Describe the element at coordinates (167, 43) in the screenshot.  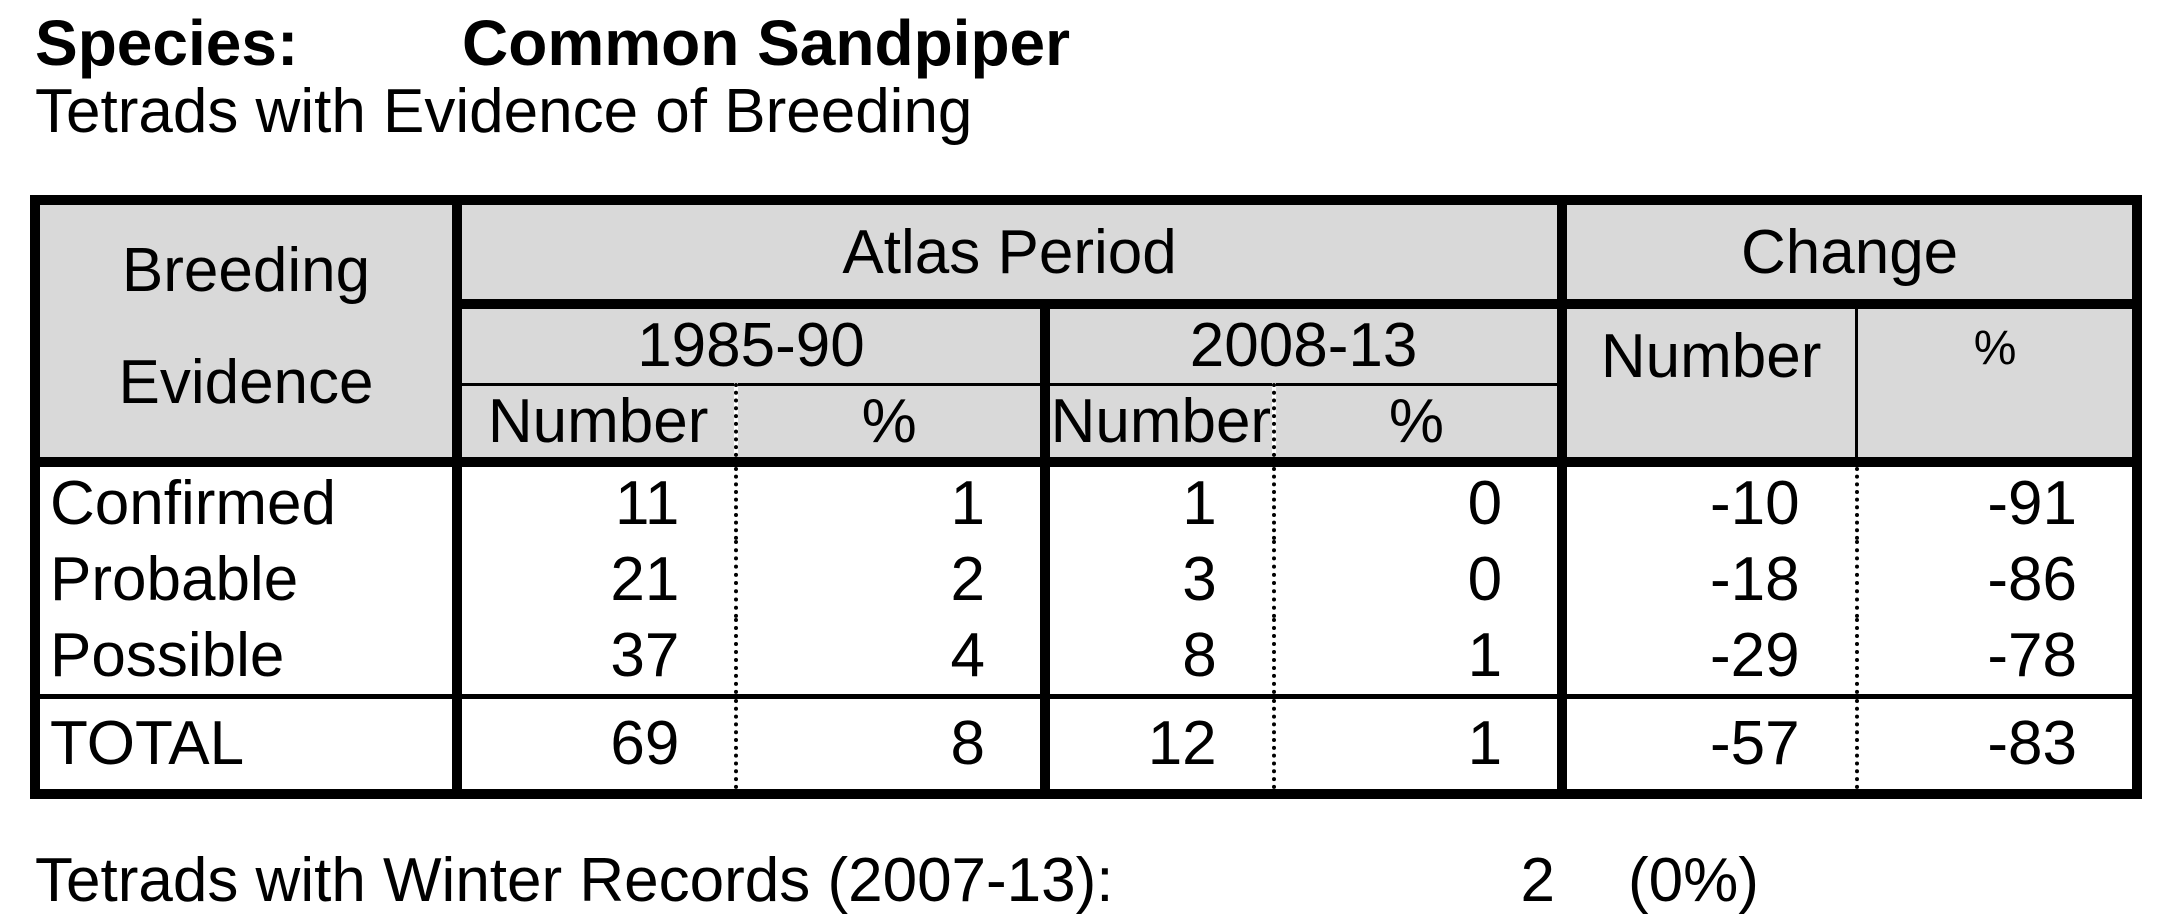
I see `species-label: Species:` at that location.